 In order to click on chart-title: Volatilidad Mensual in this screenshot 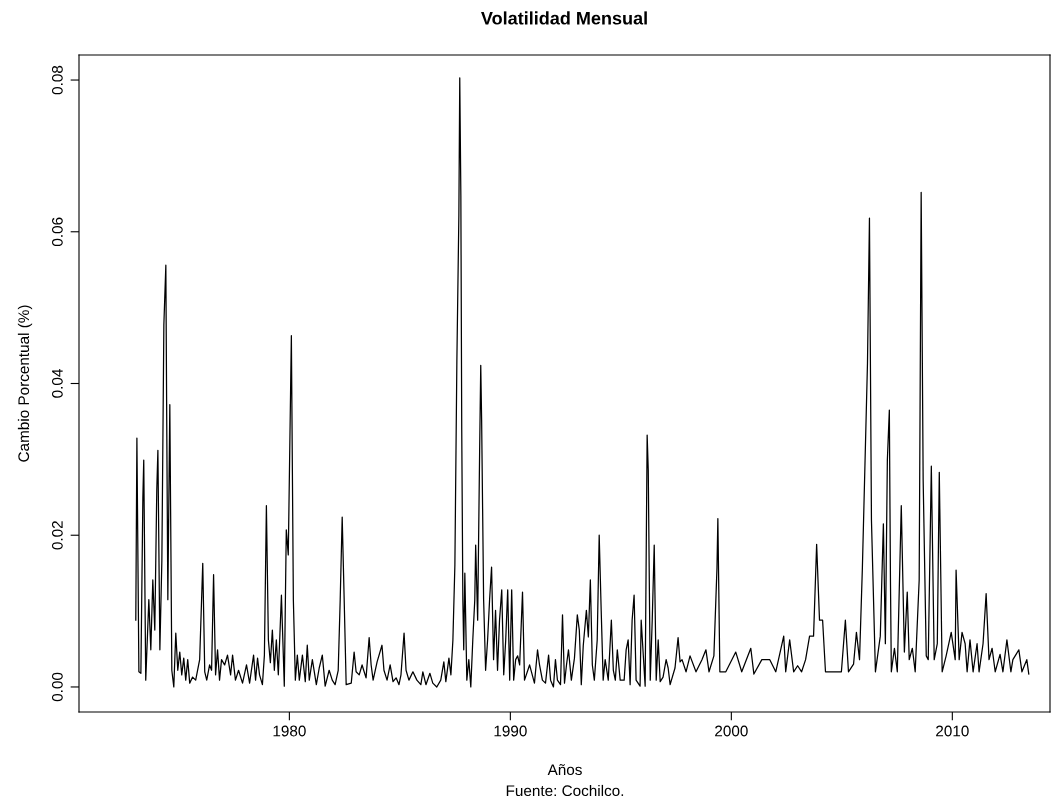, I will do `click(564, 18)`.